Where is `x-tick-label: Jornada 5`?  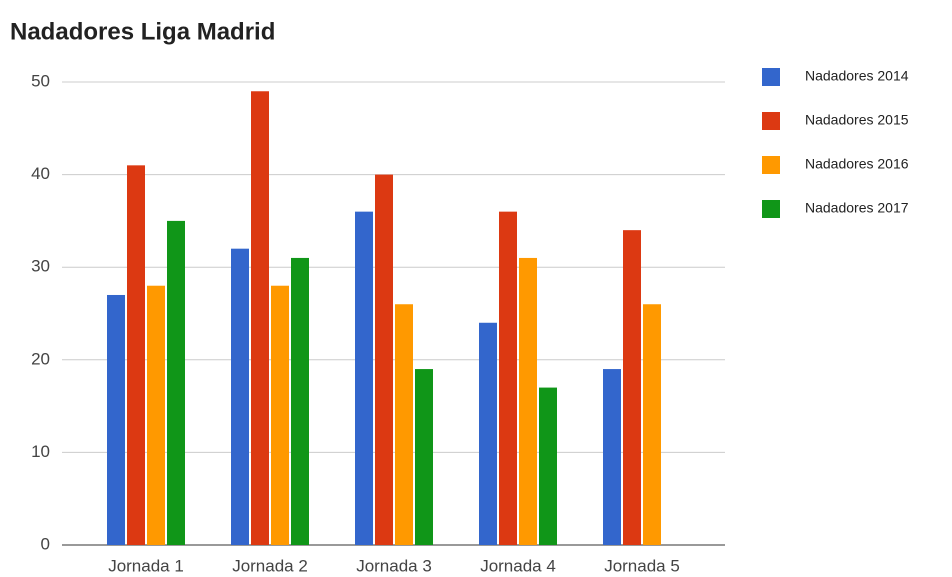
x-tick-label: Jornada 5 is located at coordinates (642, 565).